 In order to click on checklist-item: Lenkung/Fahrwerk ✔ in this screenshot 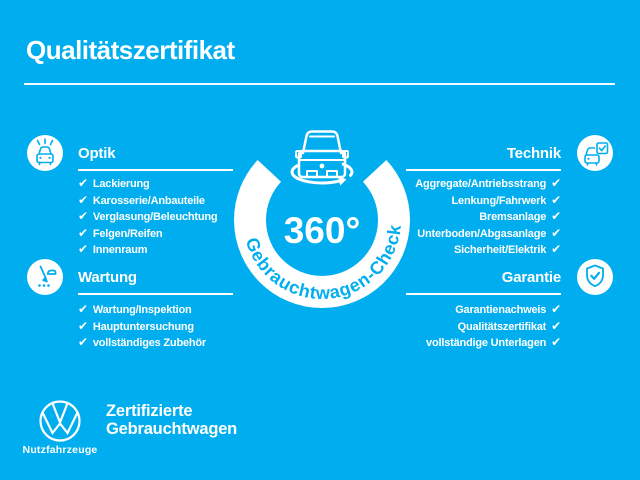, I will do `click(451, 201)`.